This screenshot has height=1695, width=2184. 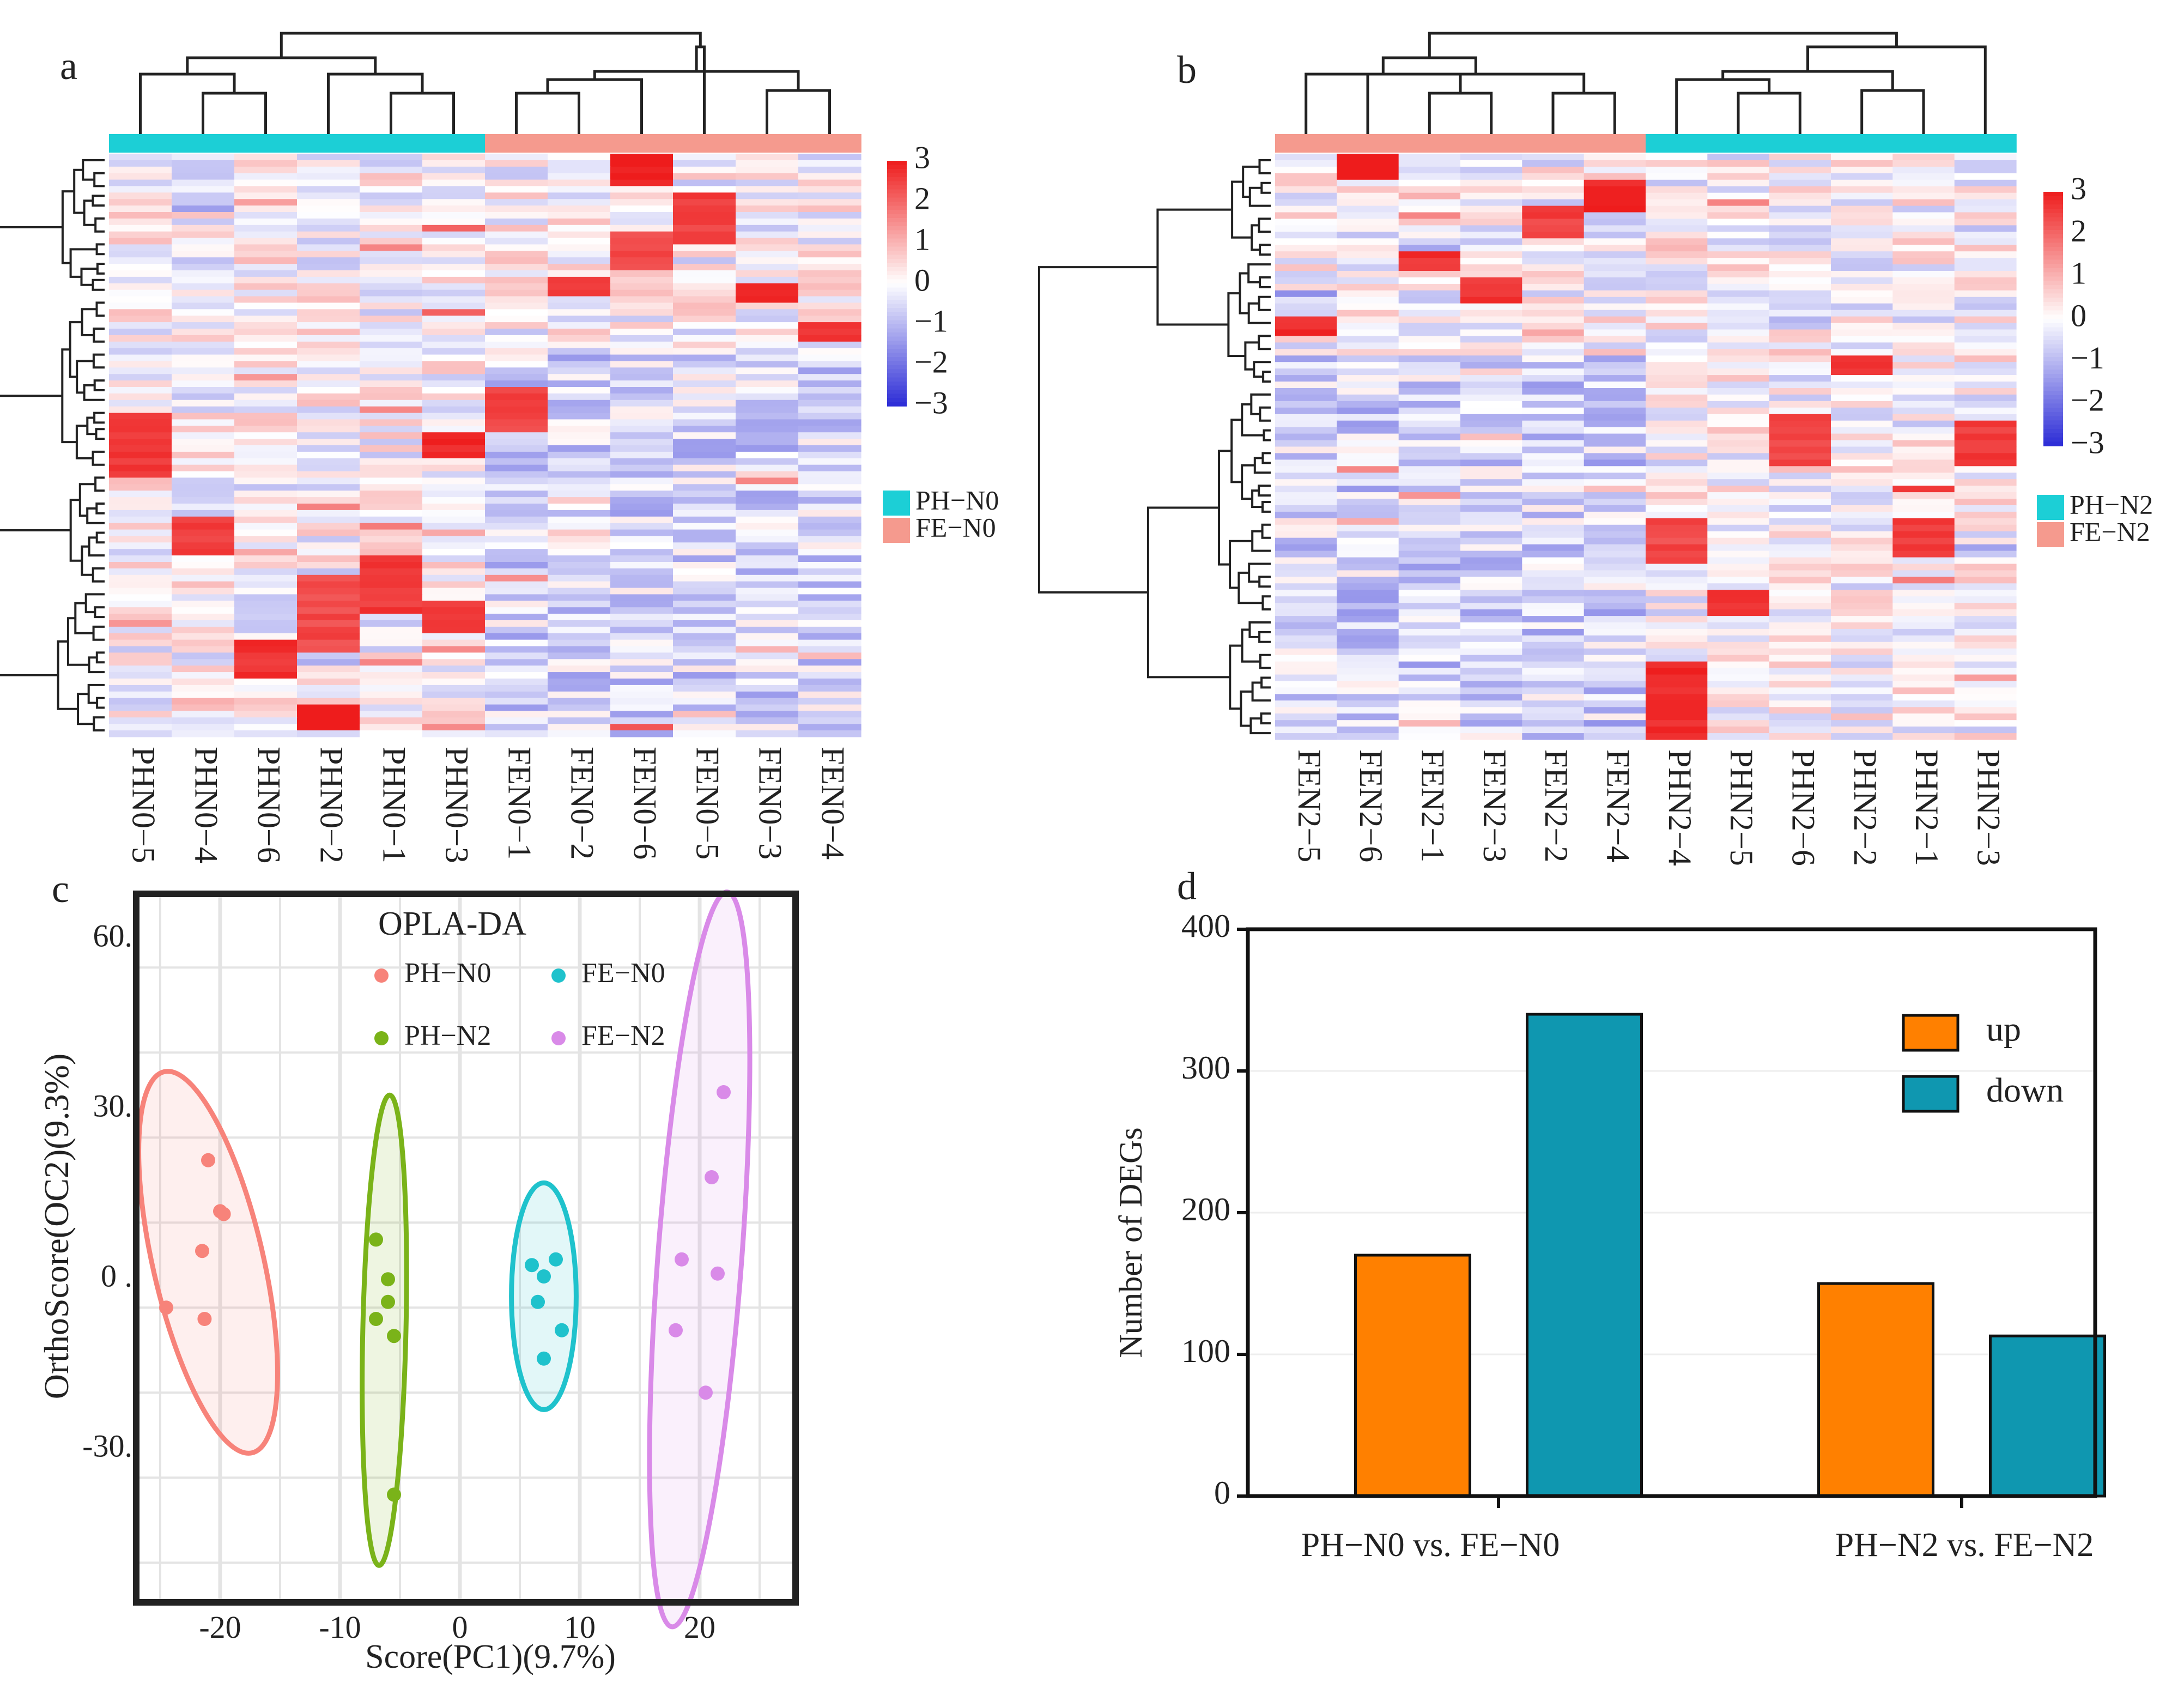 What do you see at coordinates (1205, 1209) in the screenshot?
I see `y-tick-label: 200` at bounding box center [1205, 1209].